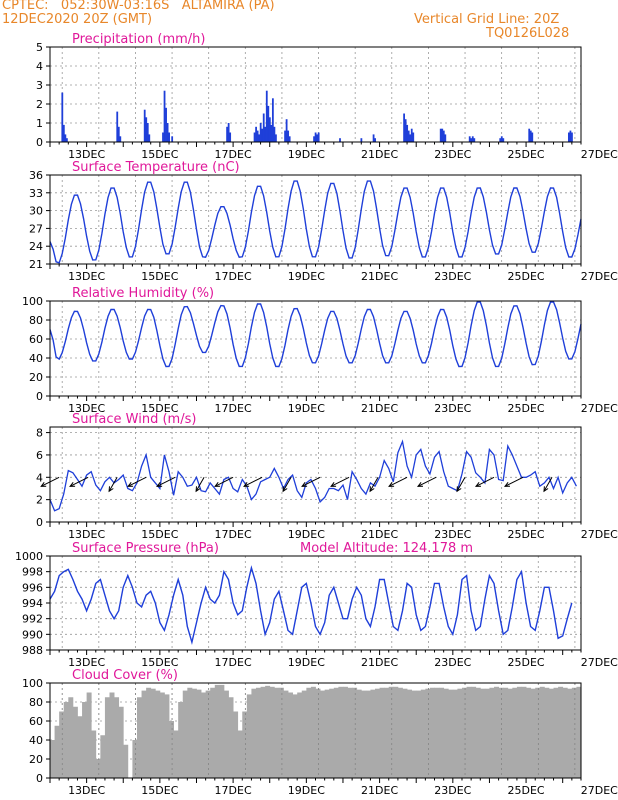  I want to click on panel-title: Relative Humidity (%), so click(143, 293).